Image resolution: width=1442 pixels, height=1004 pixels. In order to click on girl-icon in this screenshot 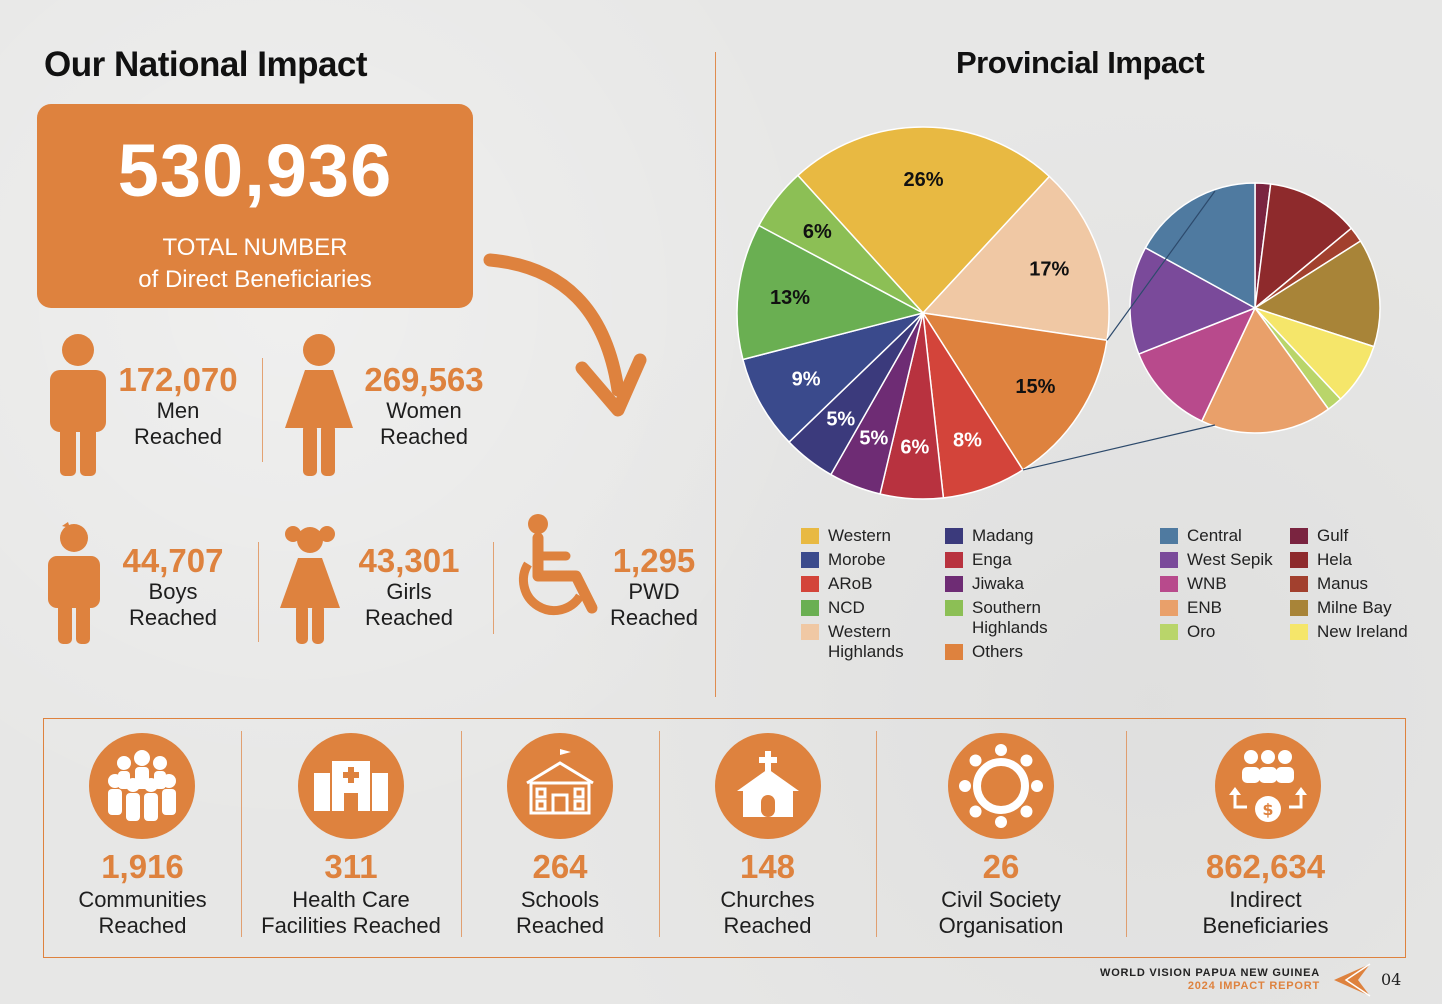, I will do `click(310, 585)`.